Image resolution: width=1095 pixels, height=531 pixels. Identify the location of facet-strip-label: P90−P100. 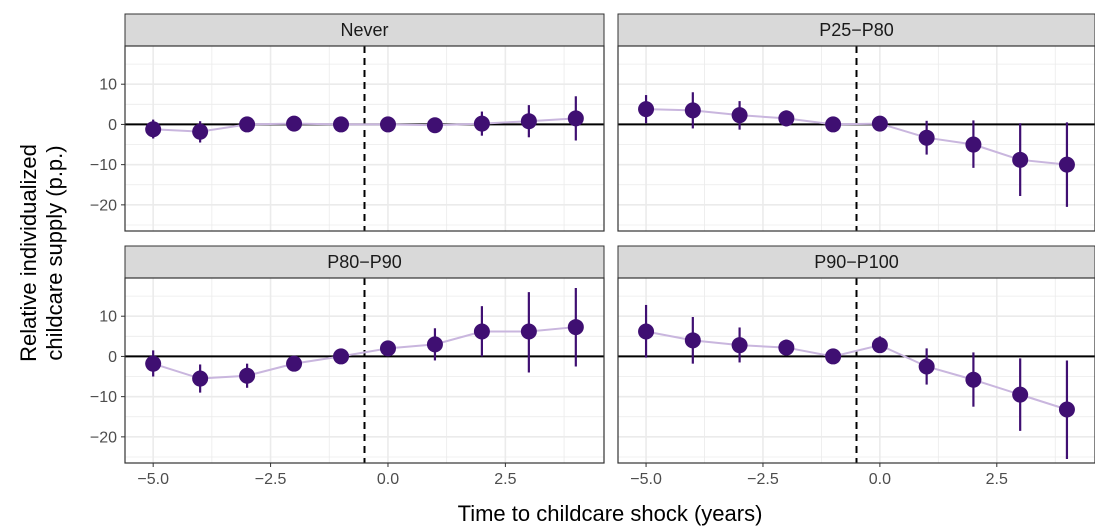
(856, 262).